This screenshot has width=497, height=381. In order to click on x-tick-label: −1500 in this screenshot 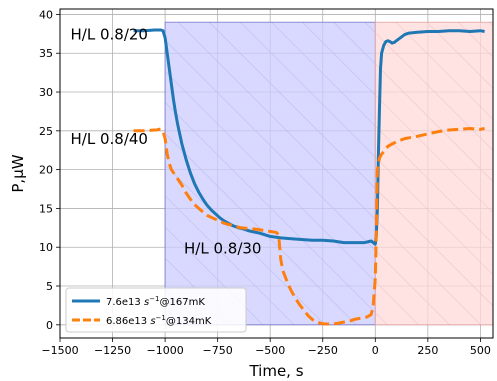, I will do `click(59, 350)`.